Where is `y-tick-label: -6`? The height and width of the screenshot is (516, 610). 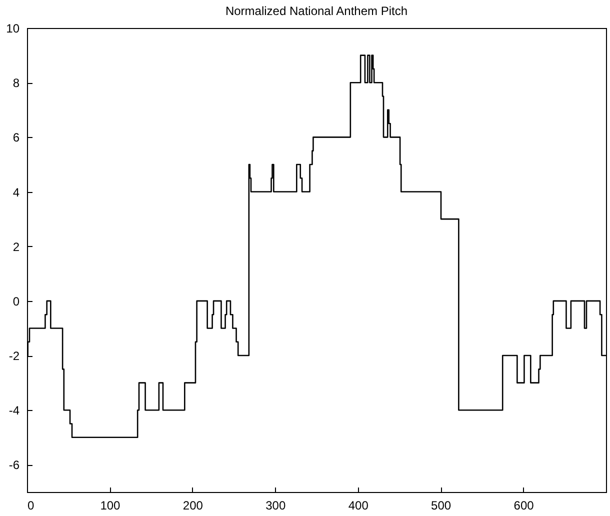 y-tick-label: -6 is located at coordinates (14, 465).